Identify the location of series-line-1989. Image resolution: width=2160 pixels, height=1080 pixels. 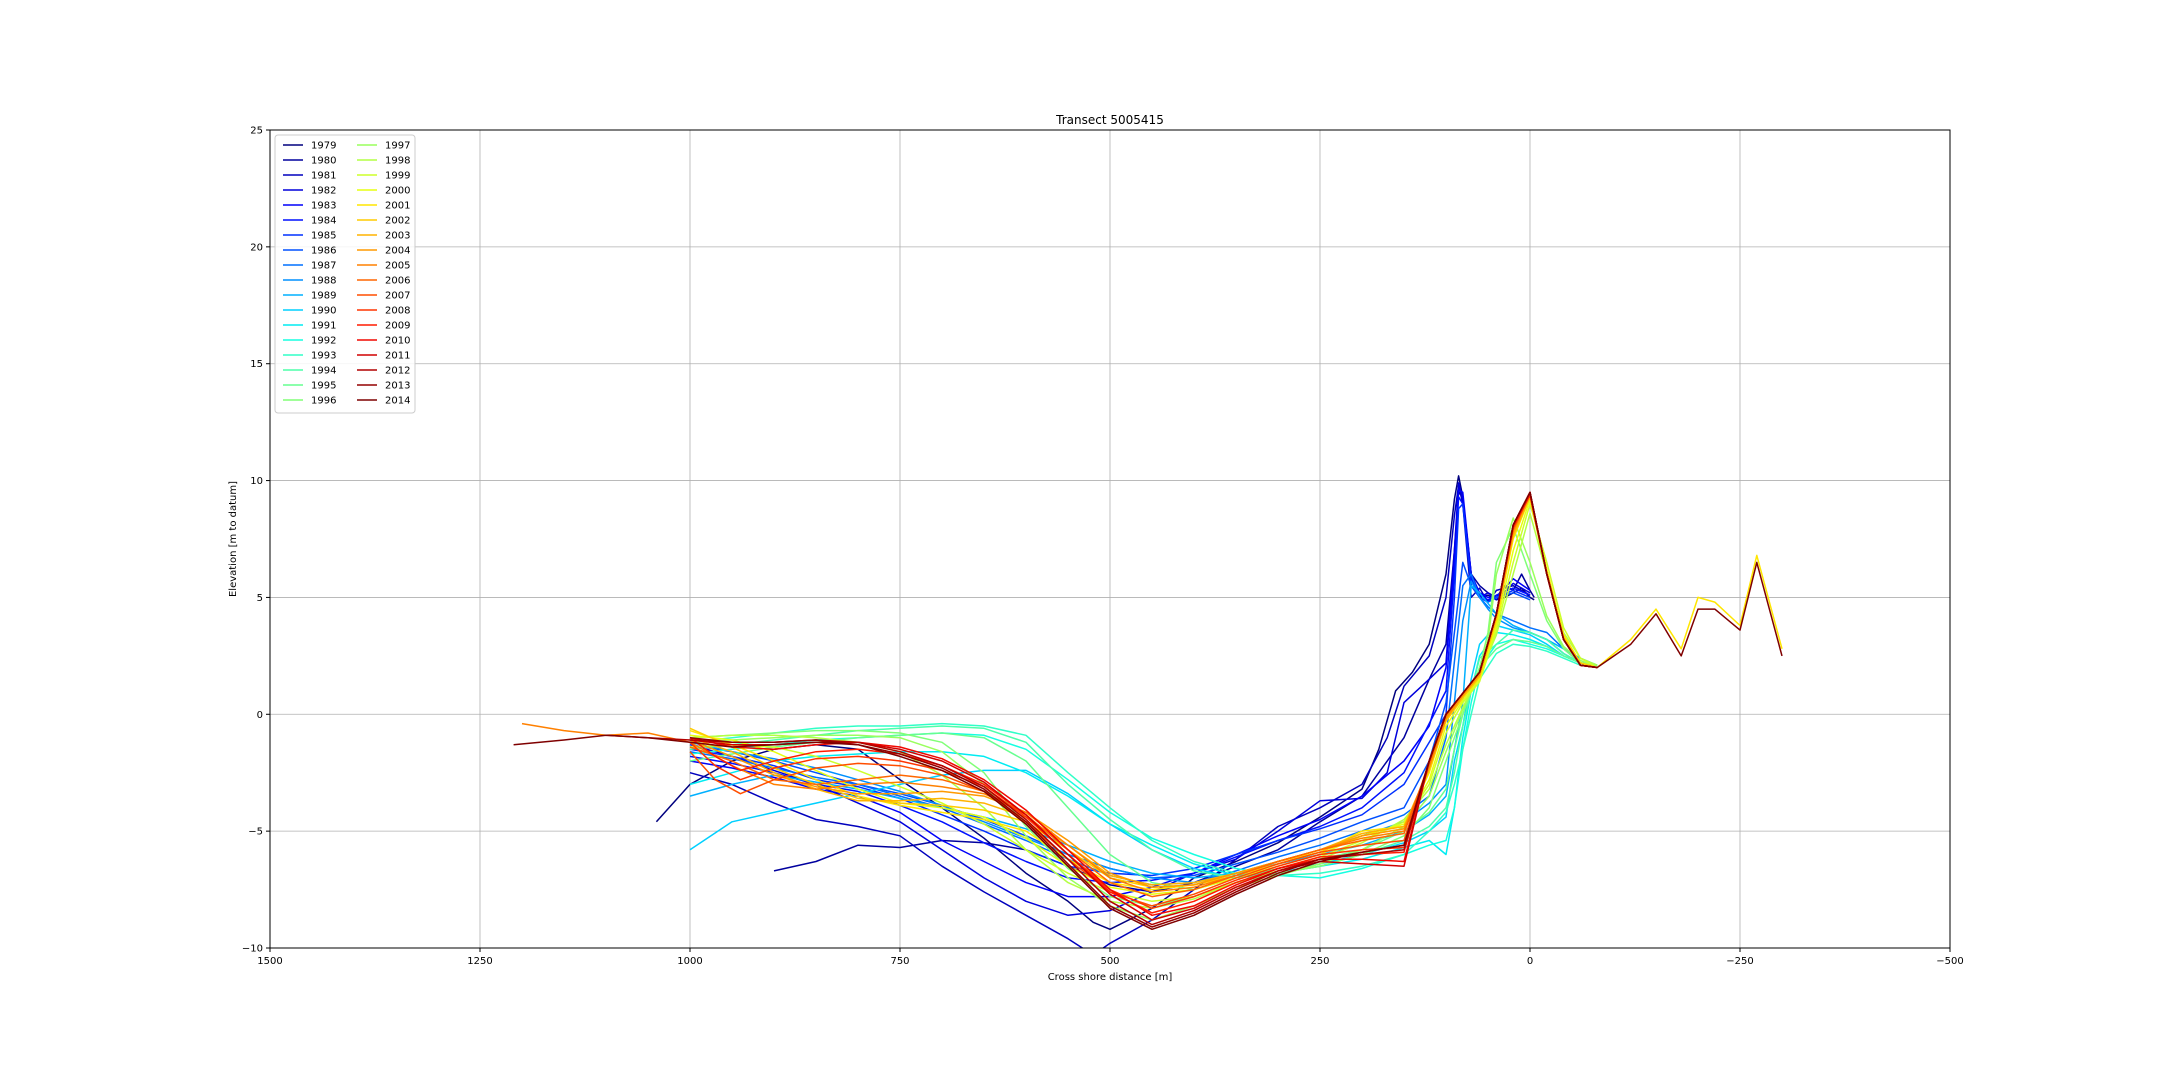
(1143, 731).